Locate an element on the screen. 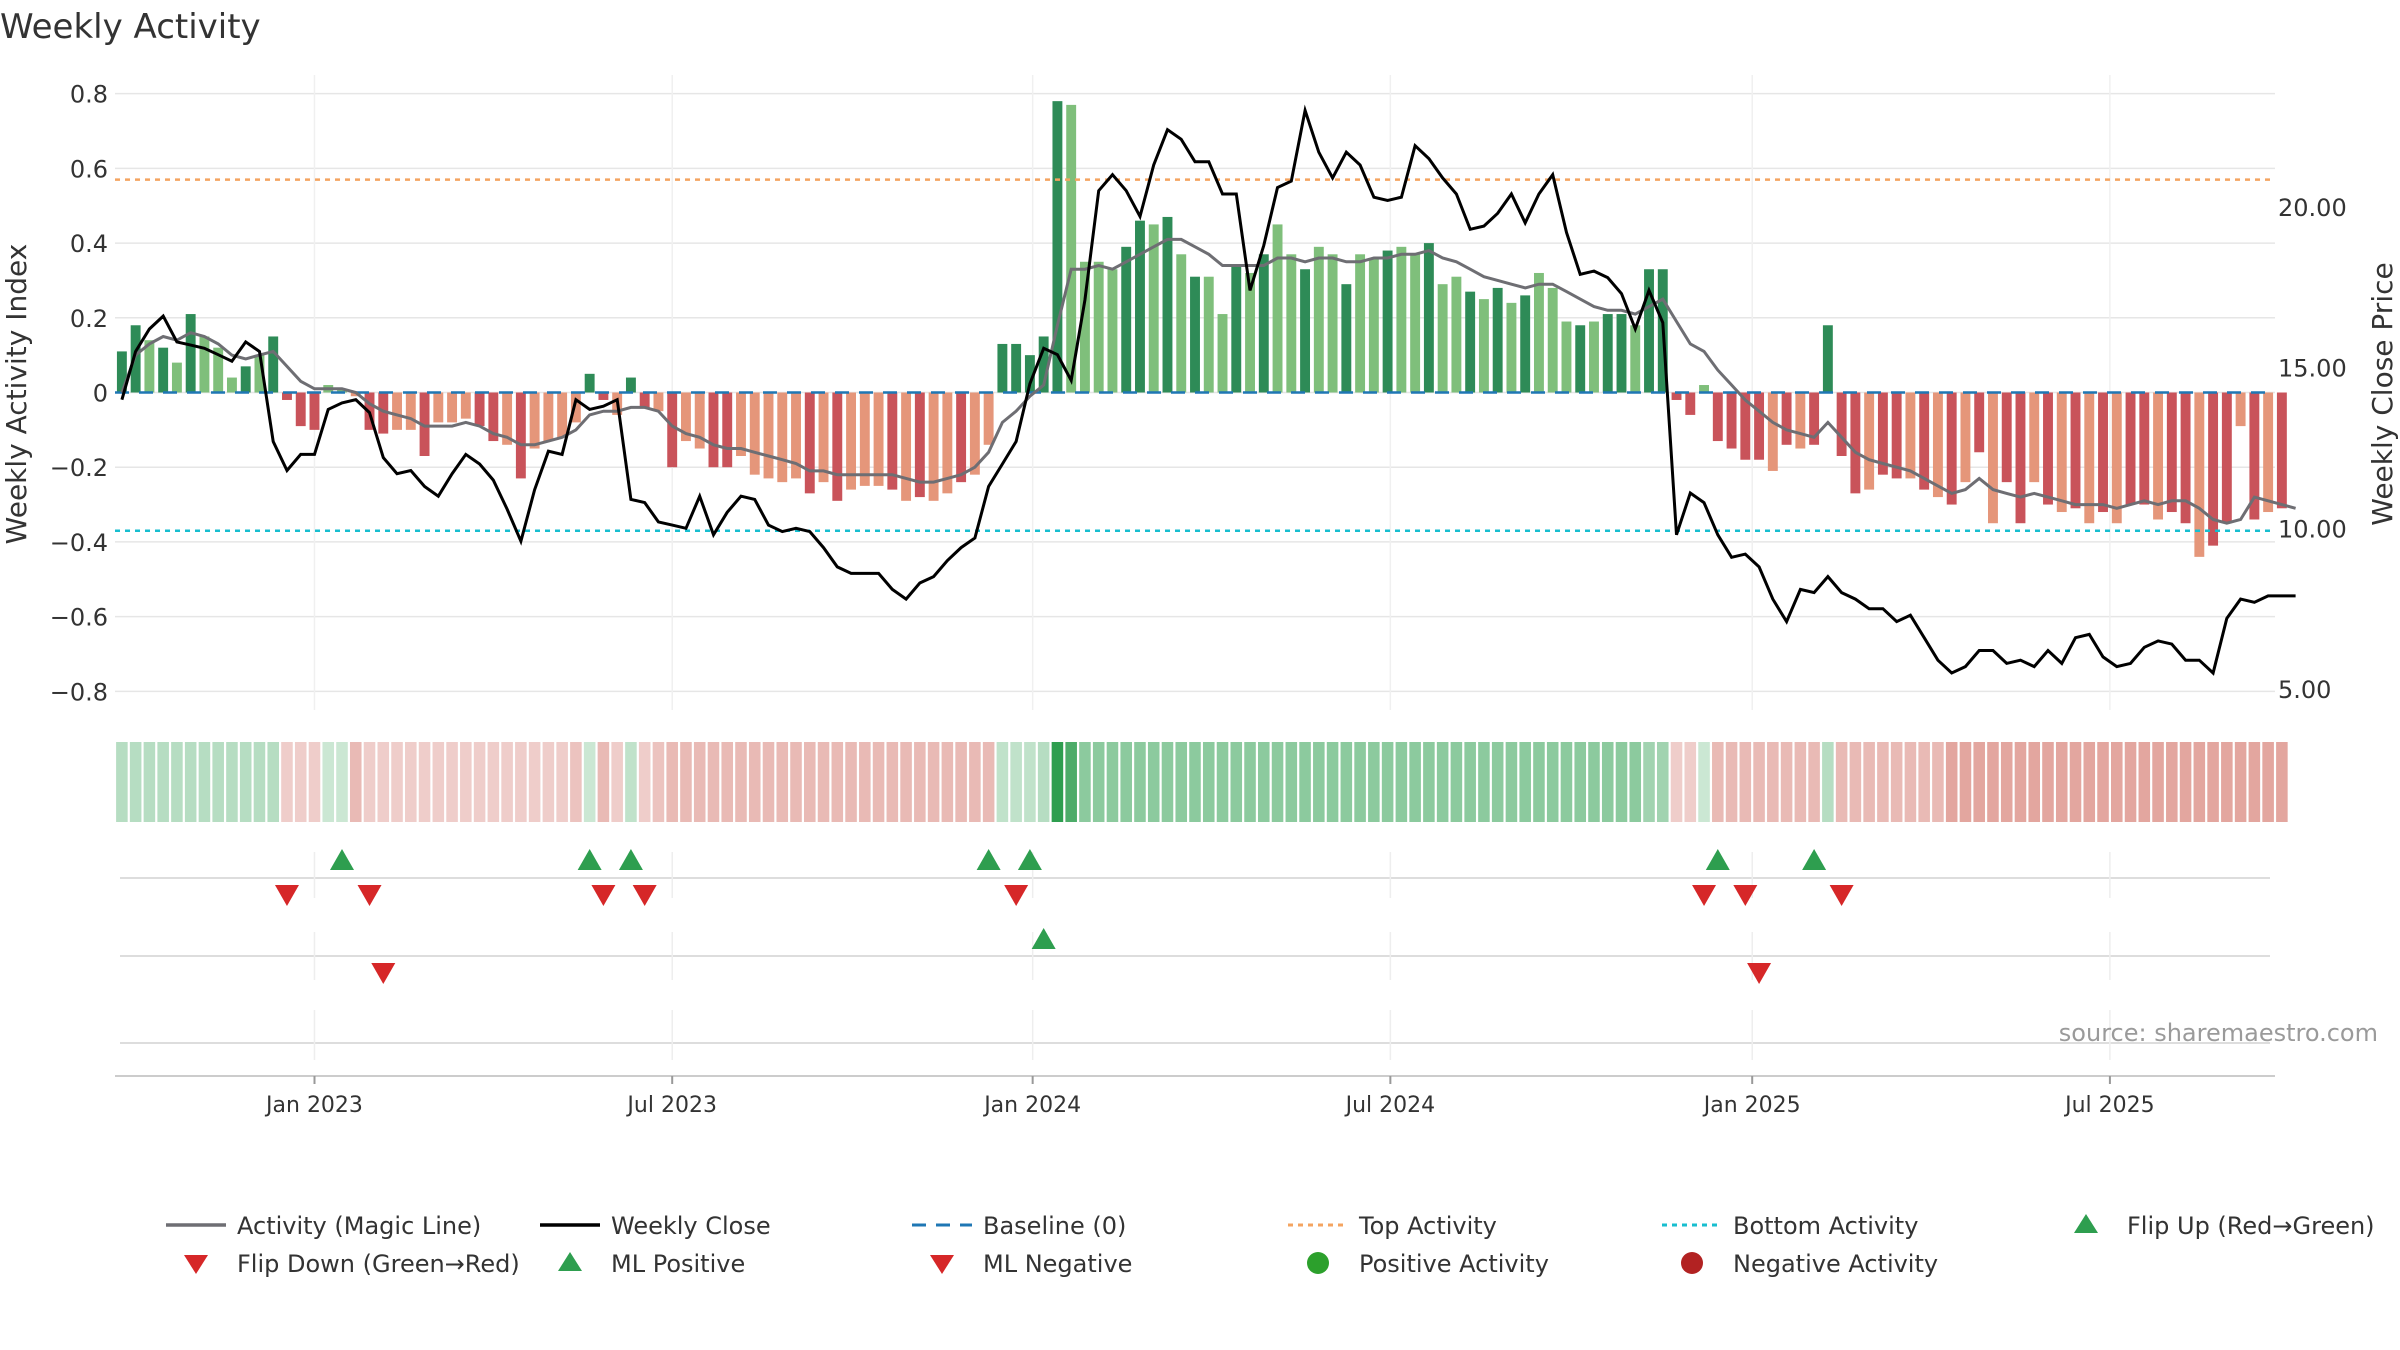 This screenshot has width=2400, height=1350. y2-tick-label: 10.00 is located at coordinates (2312, 529).